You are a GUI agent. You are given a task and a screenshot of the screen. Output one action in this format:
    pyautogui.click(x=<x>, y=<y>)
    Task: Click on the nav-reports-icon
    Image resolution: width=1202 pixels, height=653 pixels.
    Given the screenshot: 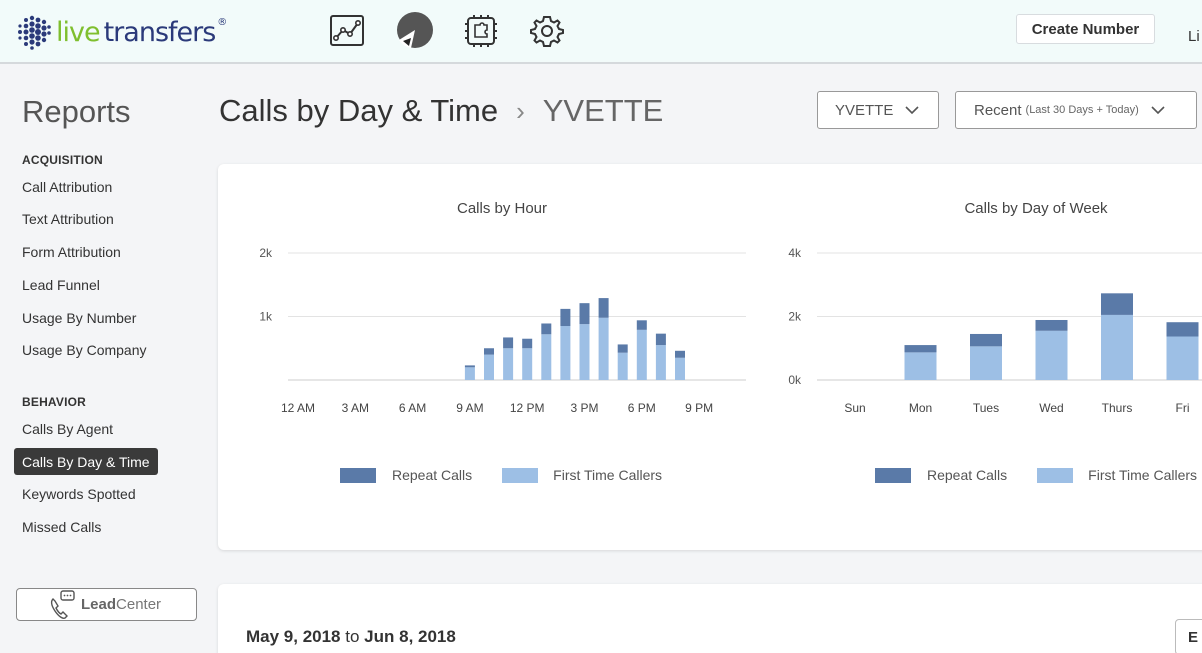 What is the action you would take?
    pyautogui.click(x=415, y=30)
    